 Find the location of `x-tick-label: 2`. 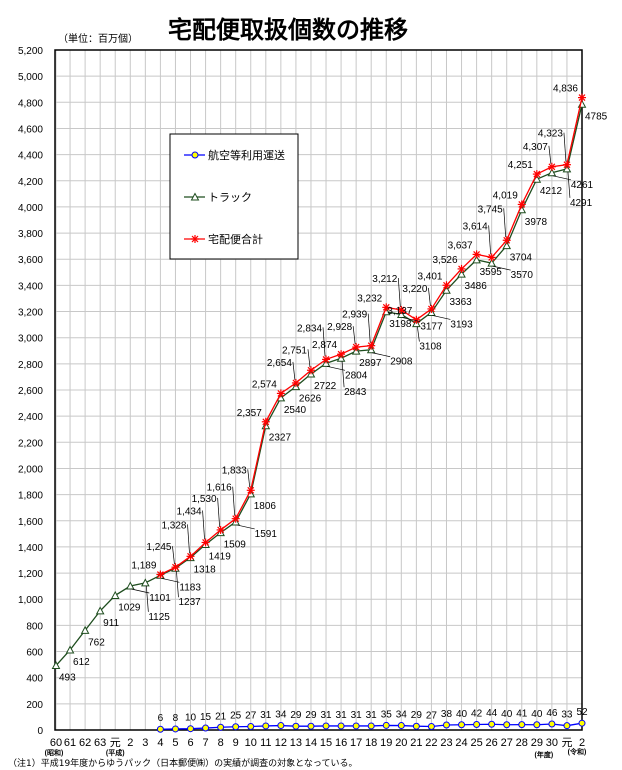

x-tick-label: 2 is located at coordinates (130, 743).